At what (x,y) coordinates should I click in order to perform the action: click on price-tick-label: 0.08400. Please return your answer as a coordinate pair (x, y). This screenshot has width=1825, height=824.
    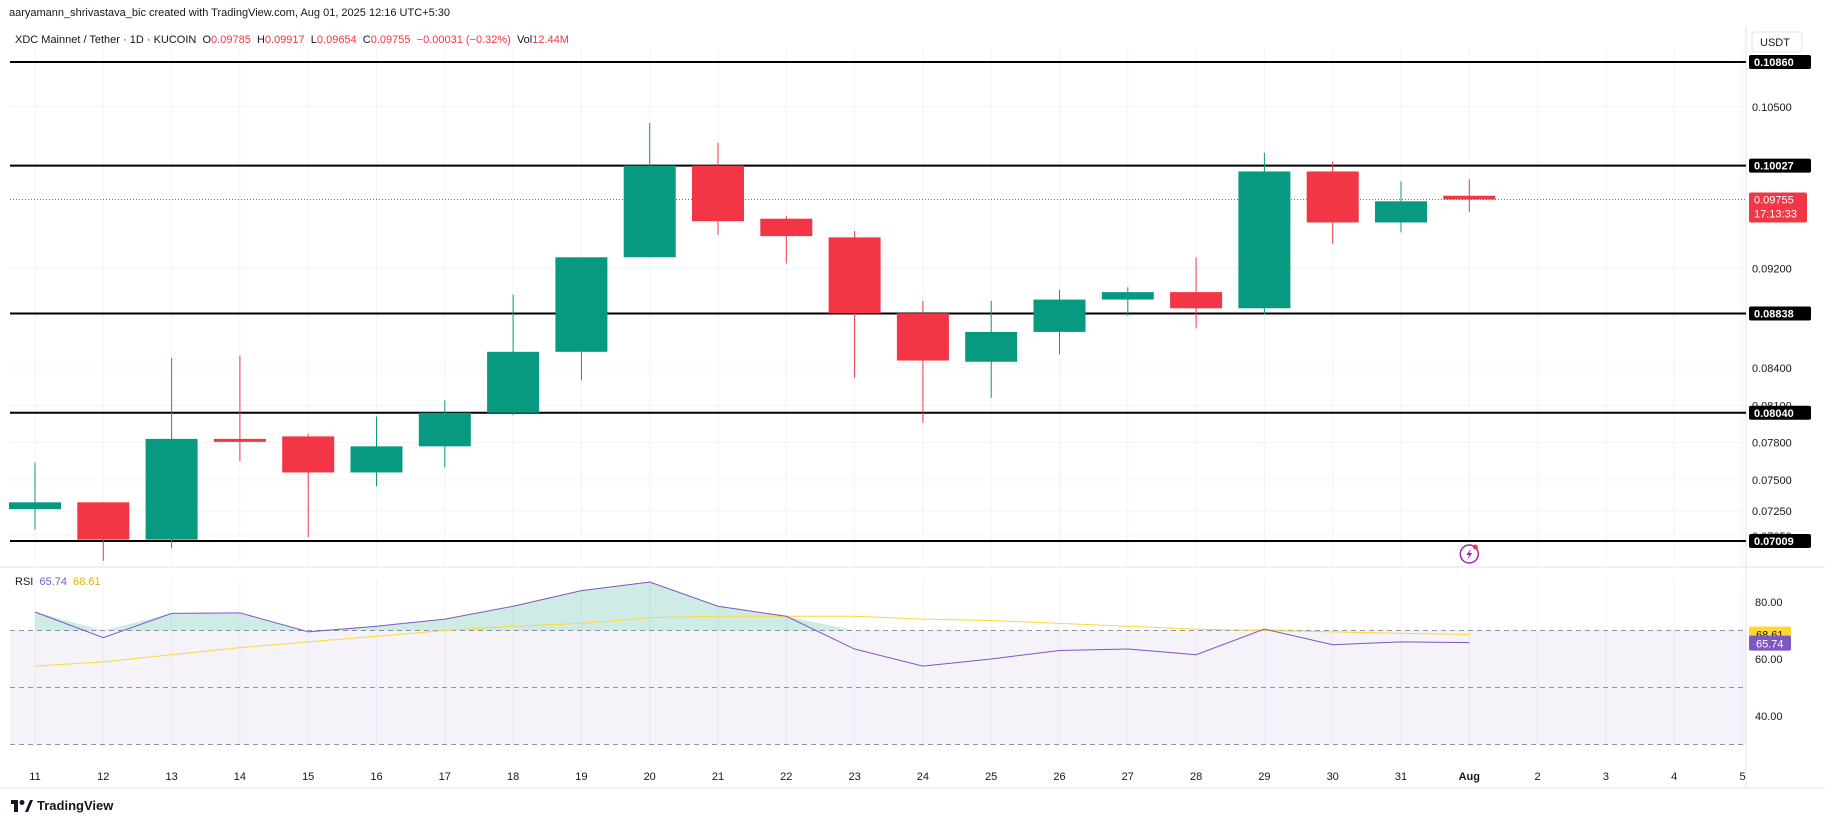
    Looking at the image, I should click on (1772, 369).